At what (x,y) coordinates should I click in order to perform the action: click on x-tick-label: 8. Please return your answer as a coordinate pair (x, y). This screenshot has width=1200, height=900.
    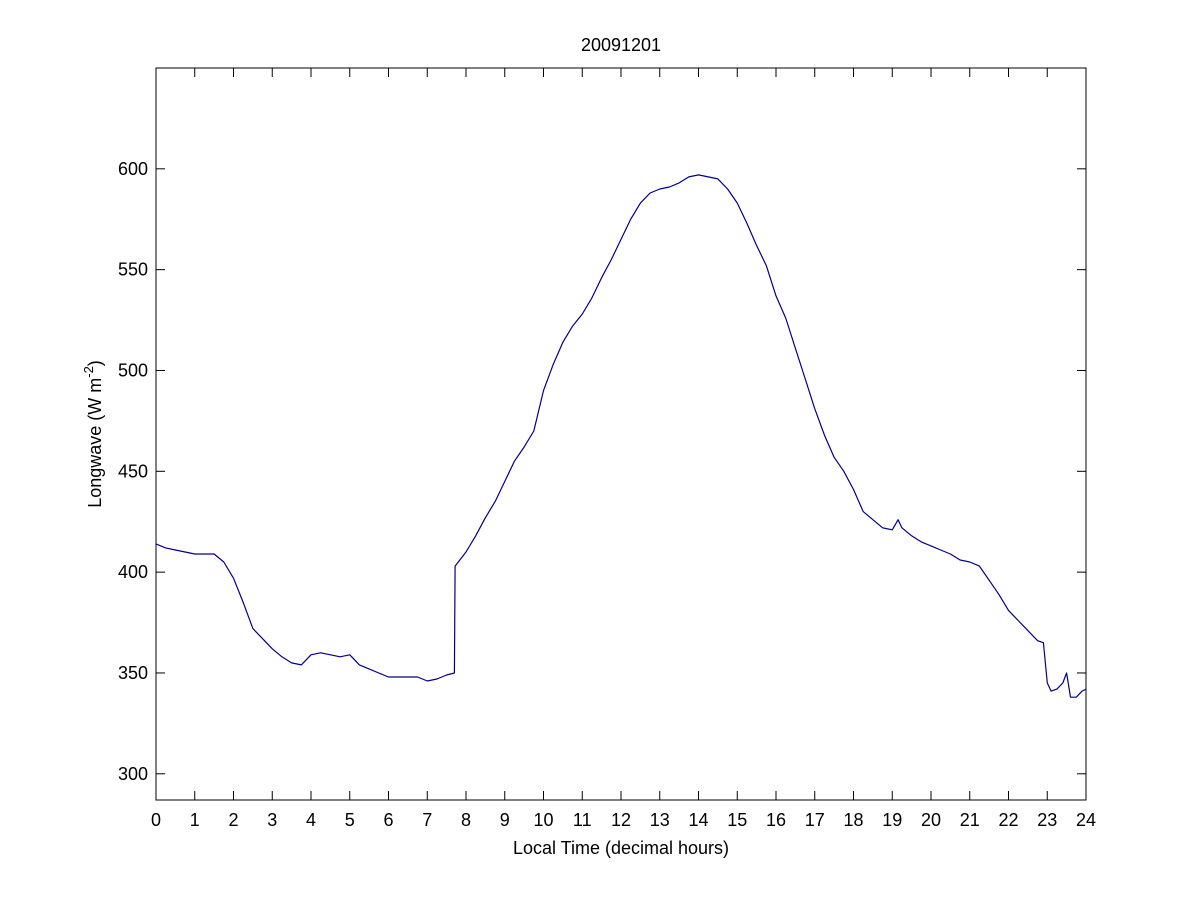
    Looking at the image, I should click on (466, 820).